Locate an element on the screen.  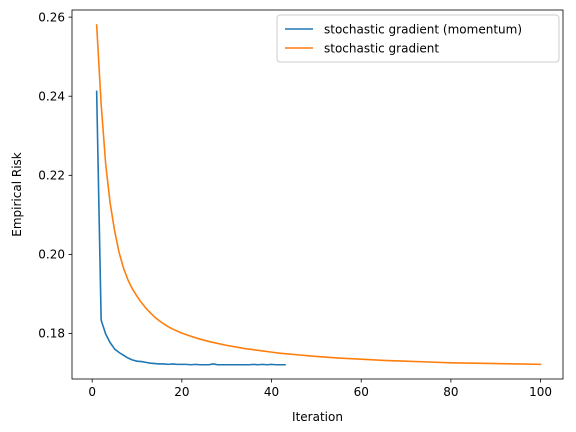
x-tick-label: 100 is located at coordinates (540, 392).